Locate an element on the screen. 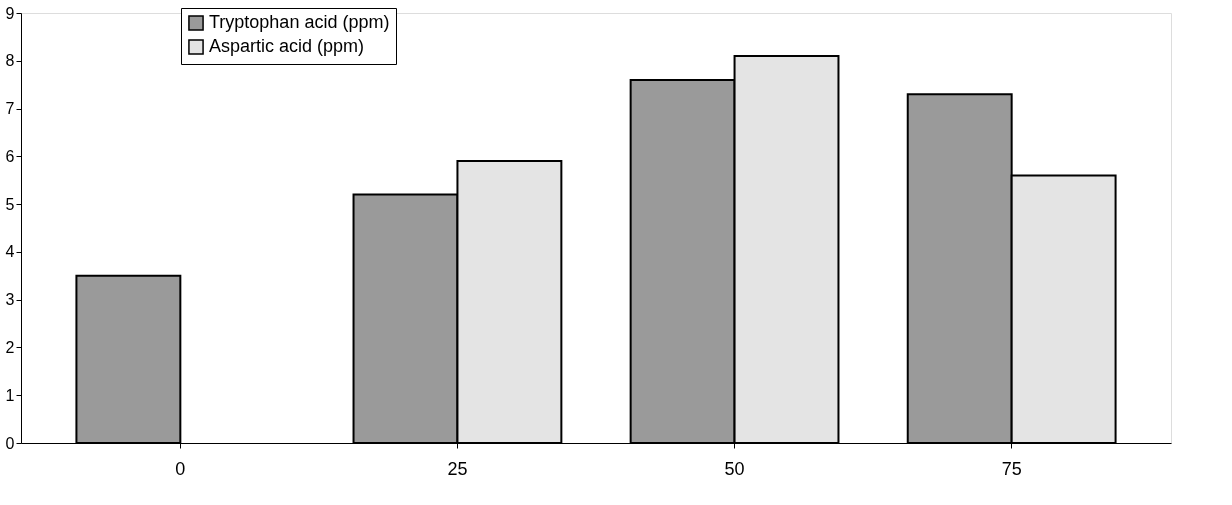 This screenshot has height=505, width=1232. x-tick-label: 0 is located at coordinates (180, 468).